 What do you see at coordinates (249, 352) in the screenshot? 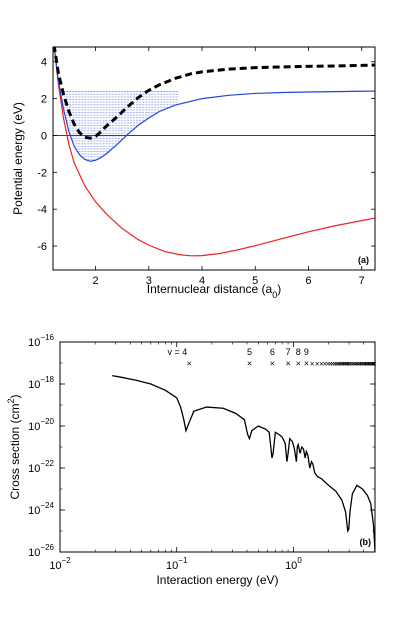
I see `panel-b-threshold-label: 5` at bounding box center [249, 352].